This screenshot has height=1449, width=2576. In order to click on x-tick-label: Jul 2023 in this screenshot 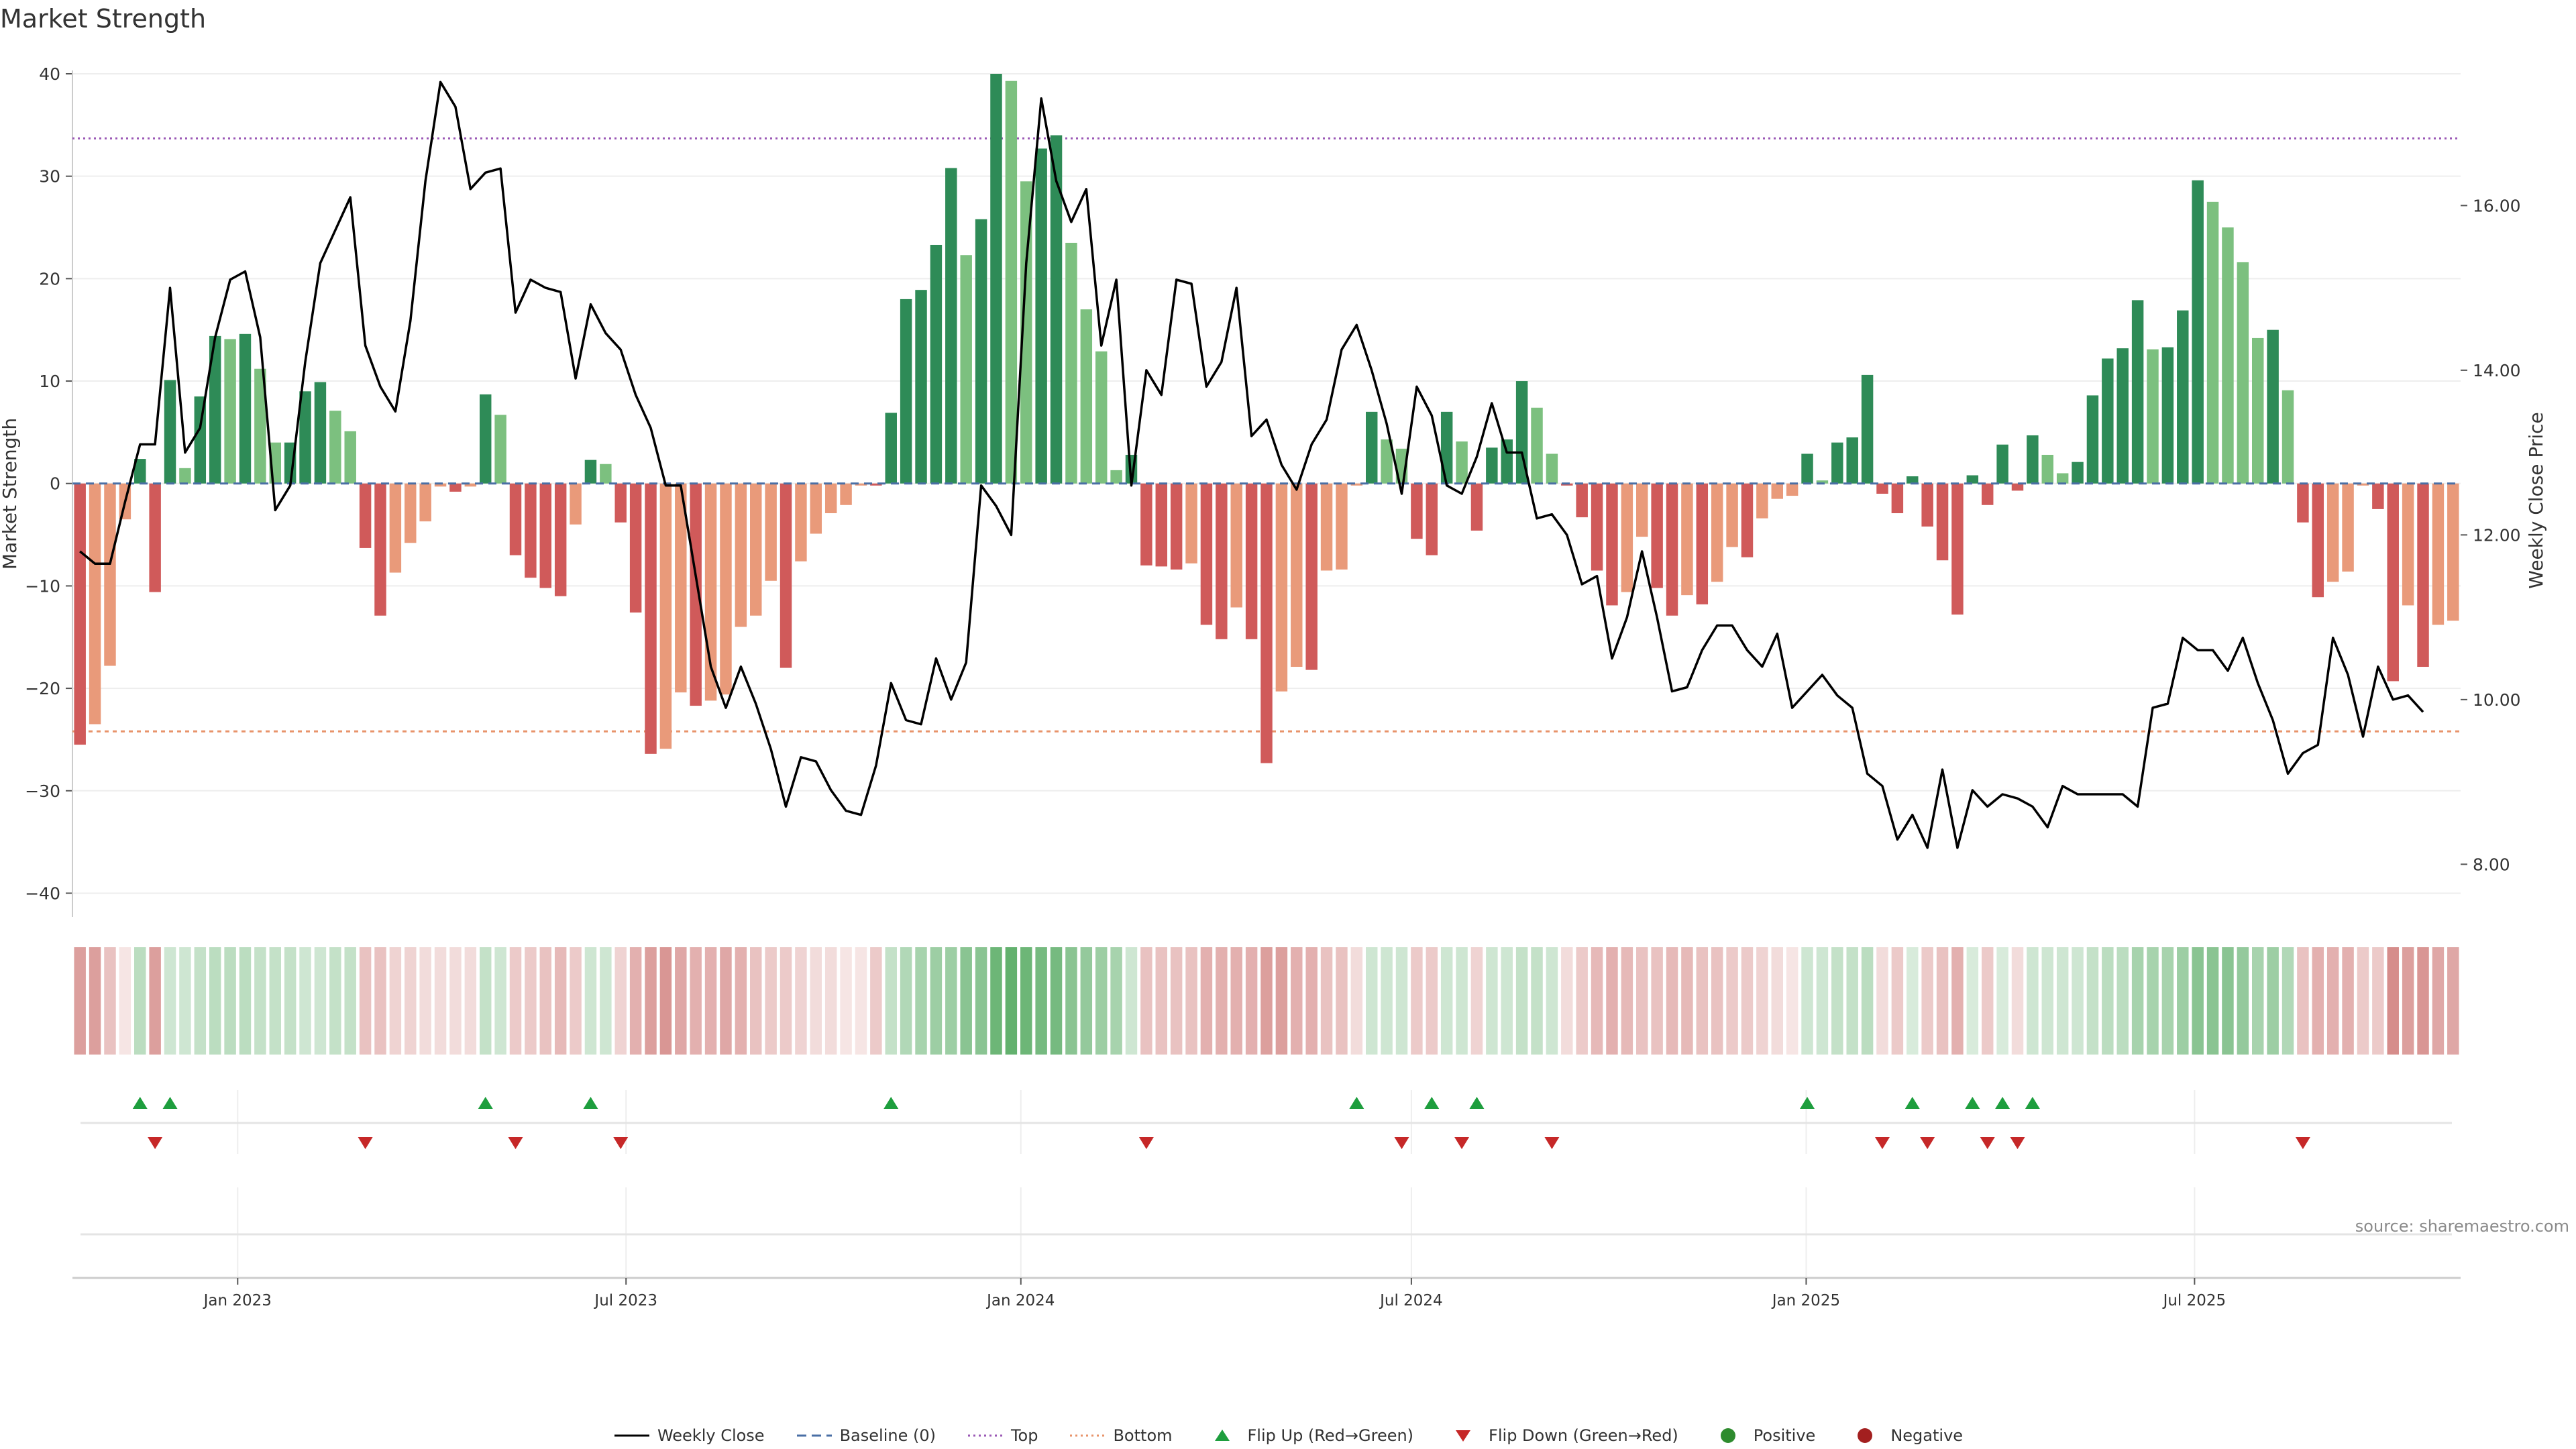, I will do `click(625, 1300)`.